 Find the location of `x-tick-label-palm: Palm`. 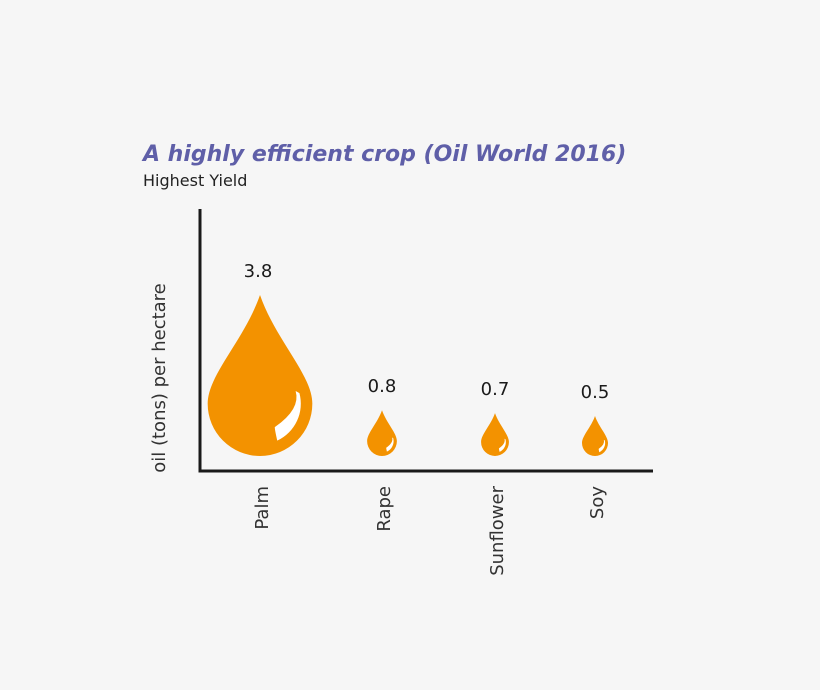

x-tick-label-palm: Palm is located at coordinates (262, 508).